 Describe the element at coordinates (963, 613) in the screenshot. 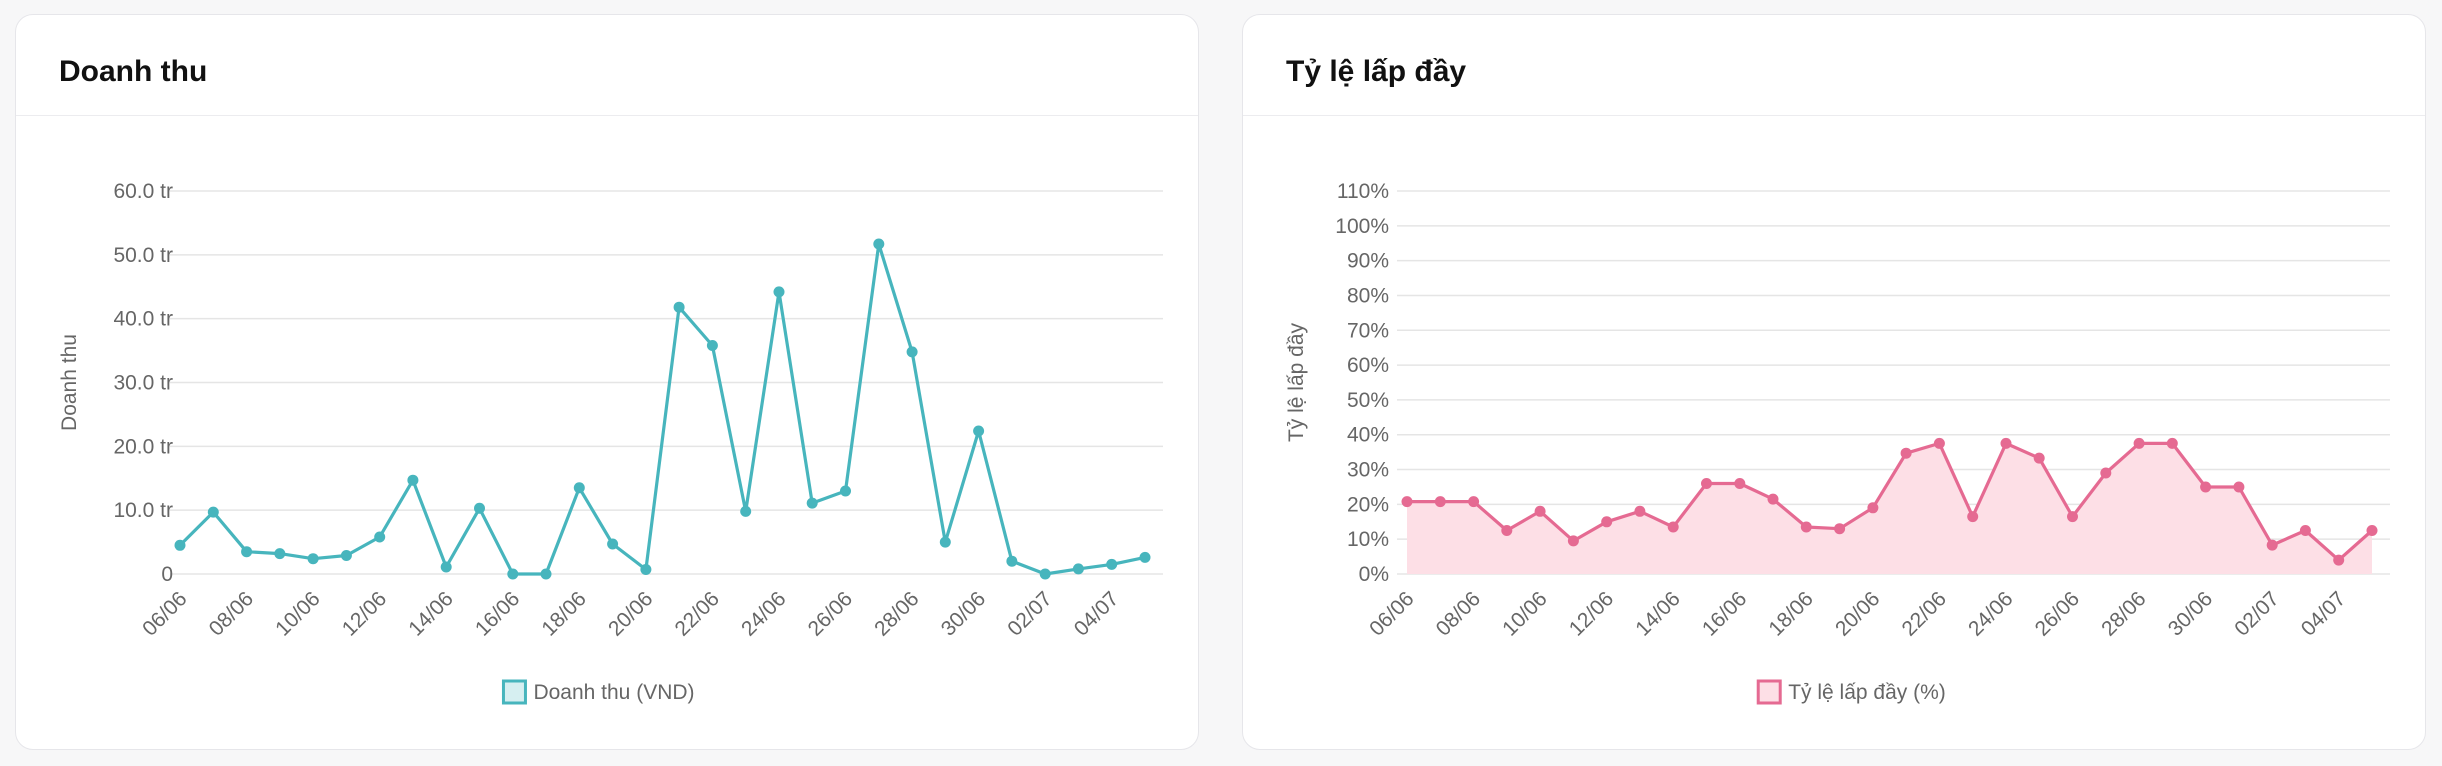

I see `x-tick-label: 30/06` at that location.